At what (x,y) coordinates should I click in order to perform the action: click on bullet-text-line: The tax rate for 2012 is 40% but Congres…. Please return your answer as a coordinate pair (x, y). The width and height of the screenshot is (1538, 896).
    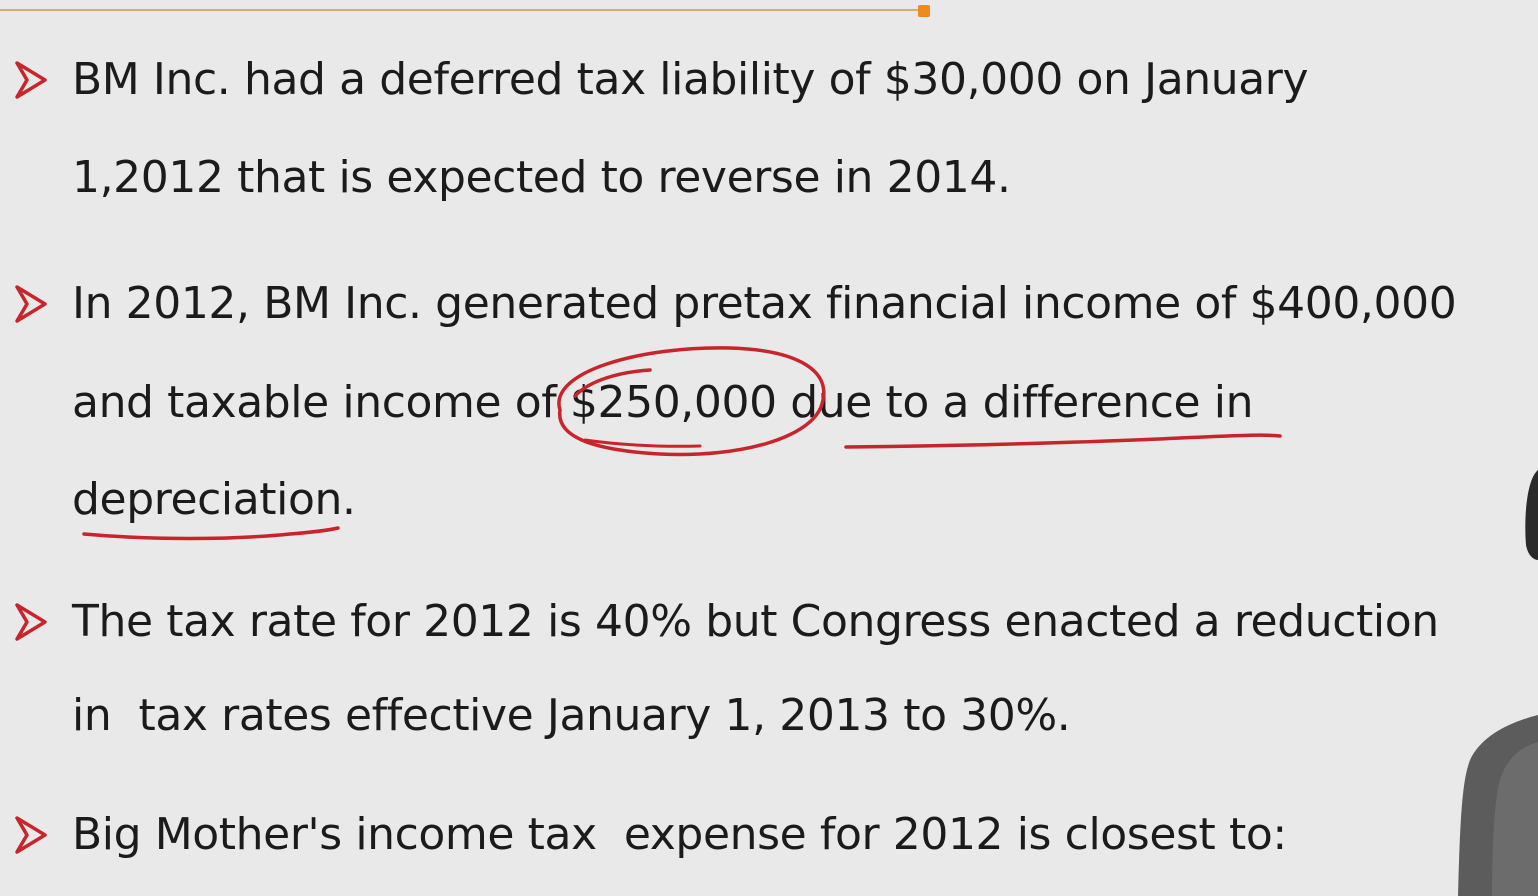
    Looking at the image, I should click on (755, 621).